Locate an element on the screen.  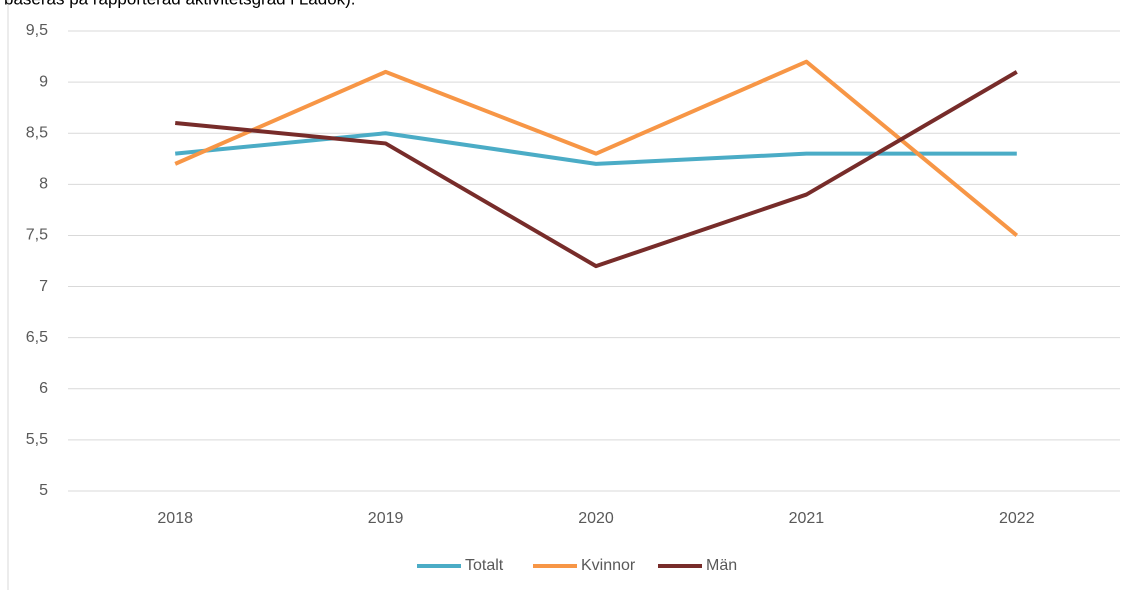
y-tick-label: 5,5 is located at coordinates (37, 439).